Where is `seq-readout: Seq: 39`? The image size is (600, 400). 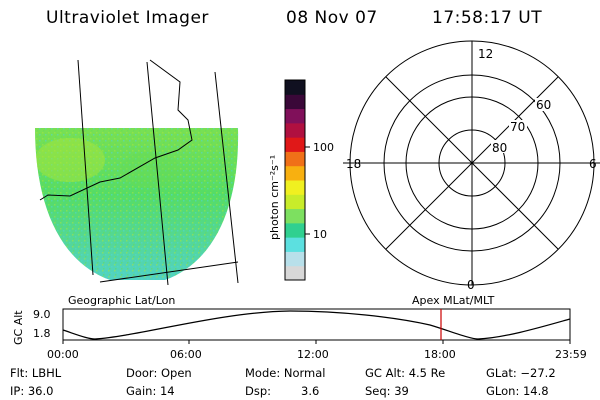
seq-readout: Seq: 39 is located at coordinates (387, 391).